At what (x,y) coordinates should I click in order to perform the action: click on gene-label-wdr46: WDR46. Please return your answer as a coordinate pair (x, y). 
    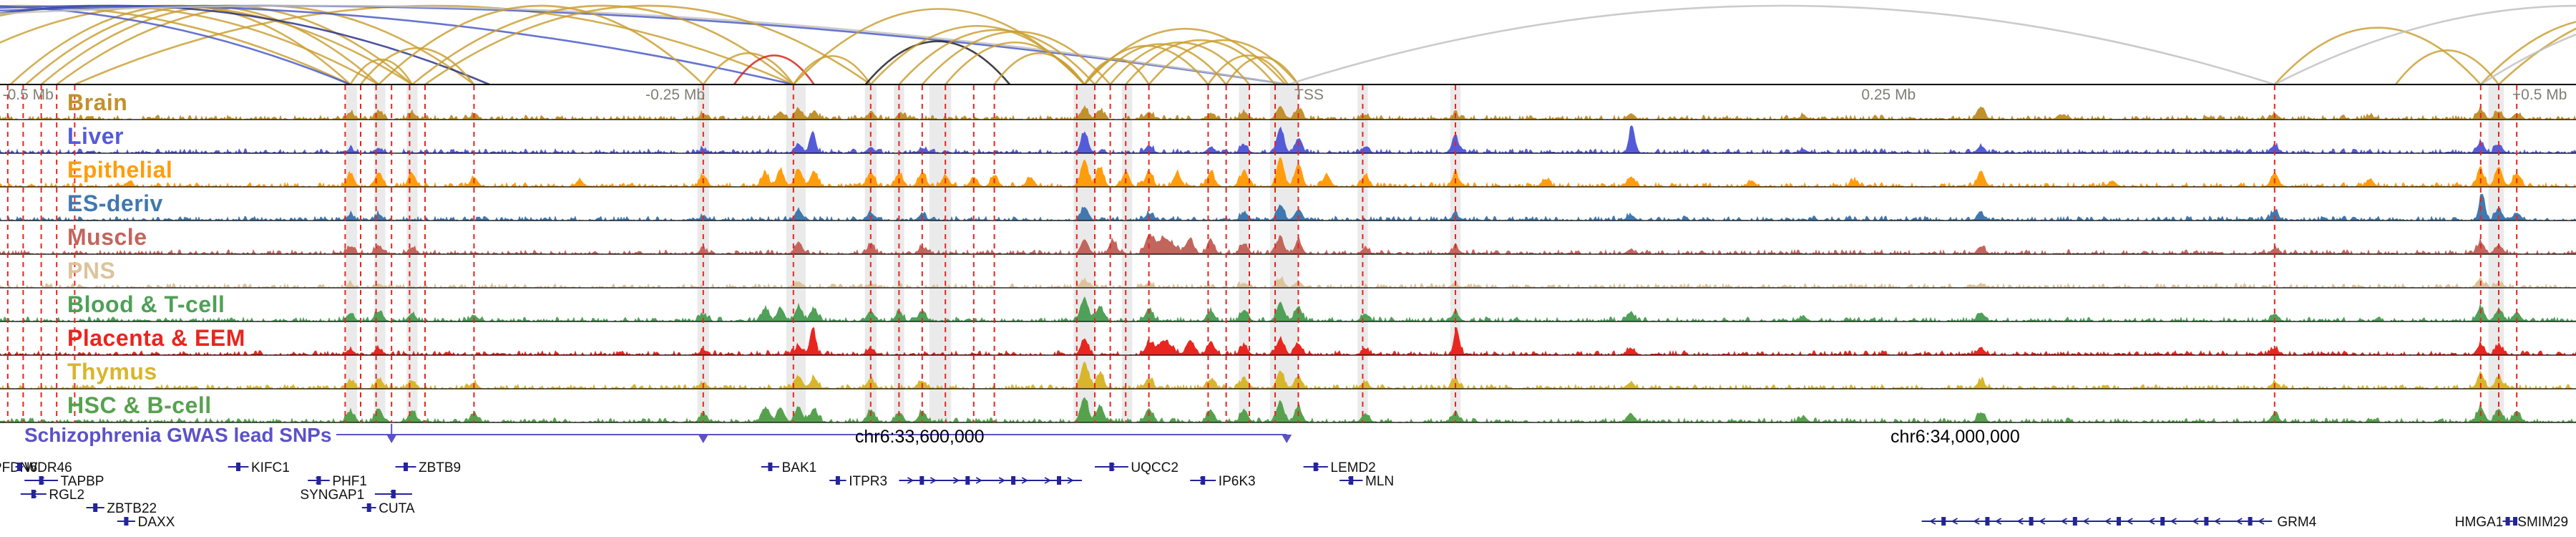
    Looking at the image, I should click on (48, 467).